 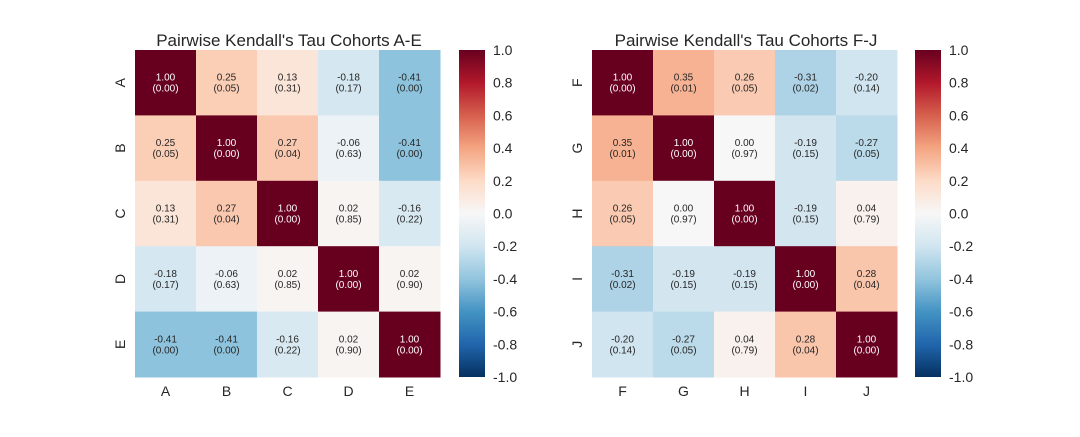 I want to click on cell-value-label: -0.31, so click(x=805, y=78).